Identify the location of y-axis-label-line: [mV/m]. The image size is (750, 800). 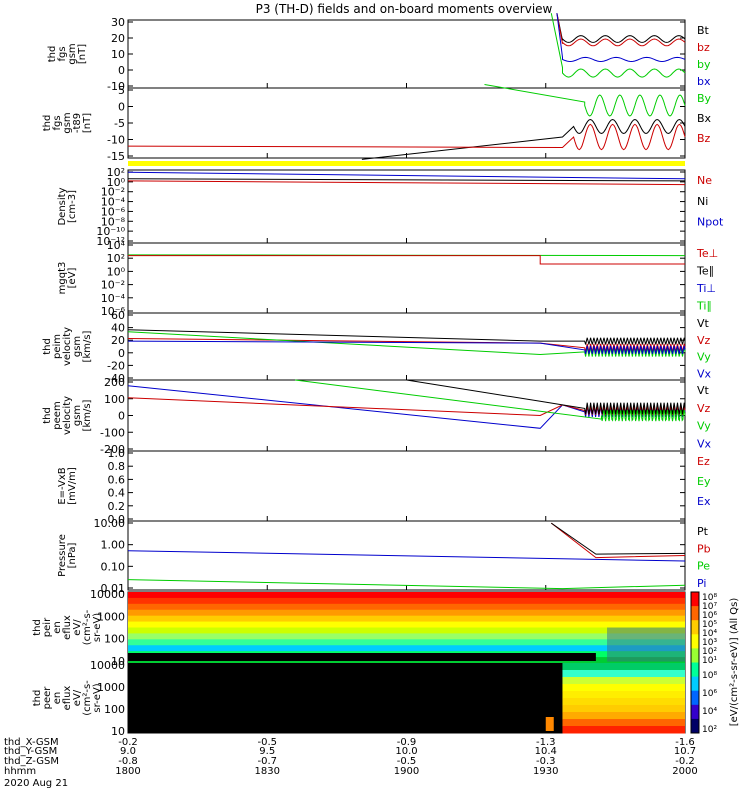
(72, 486).